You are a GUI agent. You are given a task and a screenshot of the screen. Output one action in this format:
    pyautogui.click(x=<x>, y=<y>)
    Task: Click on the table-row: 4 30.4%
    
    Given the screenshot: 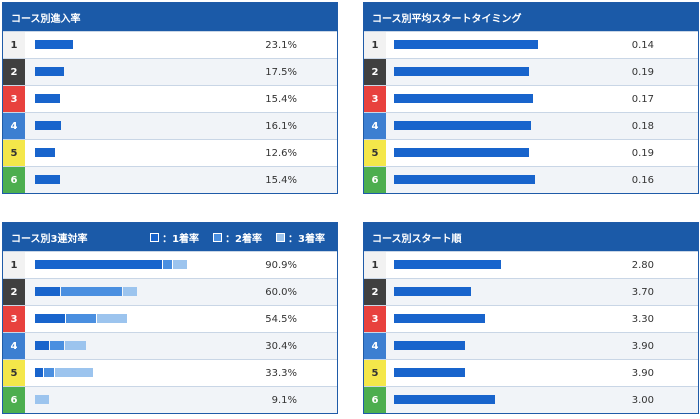 What is the action you would take?
    pyautogui.click(x=170, y=345)
    